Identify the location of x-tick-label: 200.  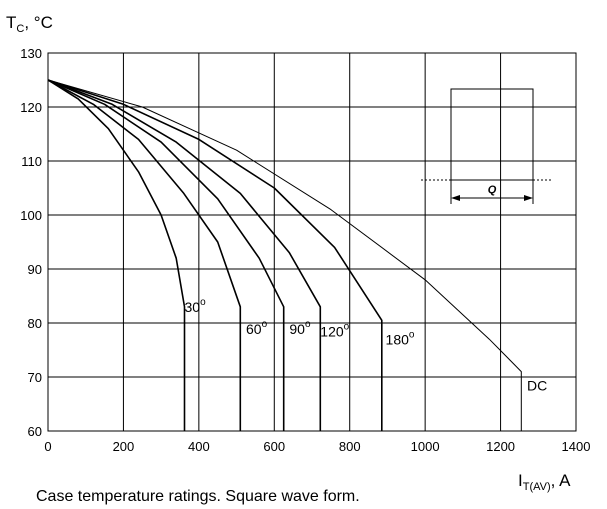
(124, 446).